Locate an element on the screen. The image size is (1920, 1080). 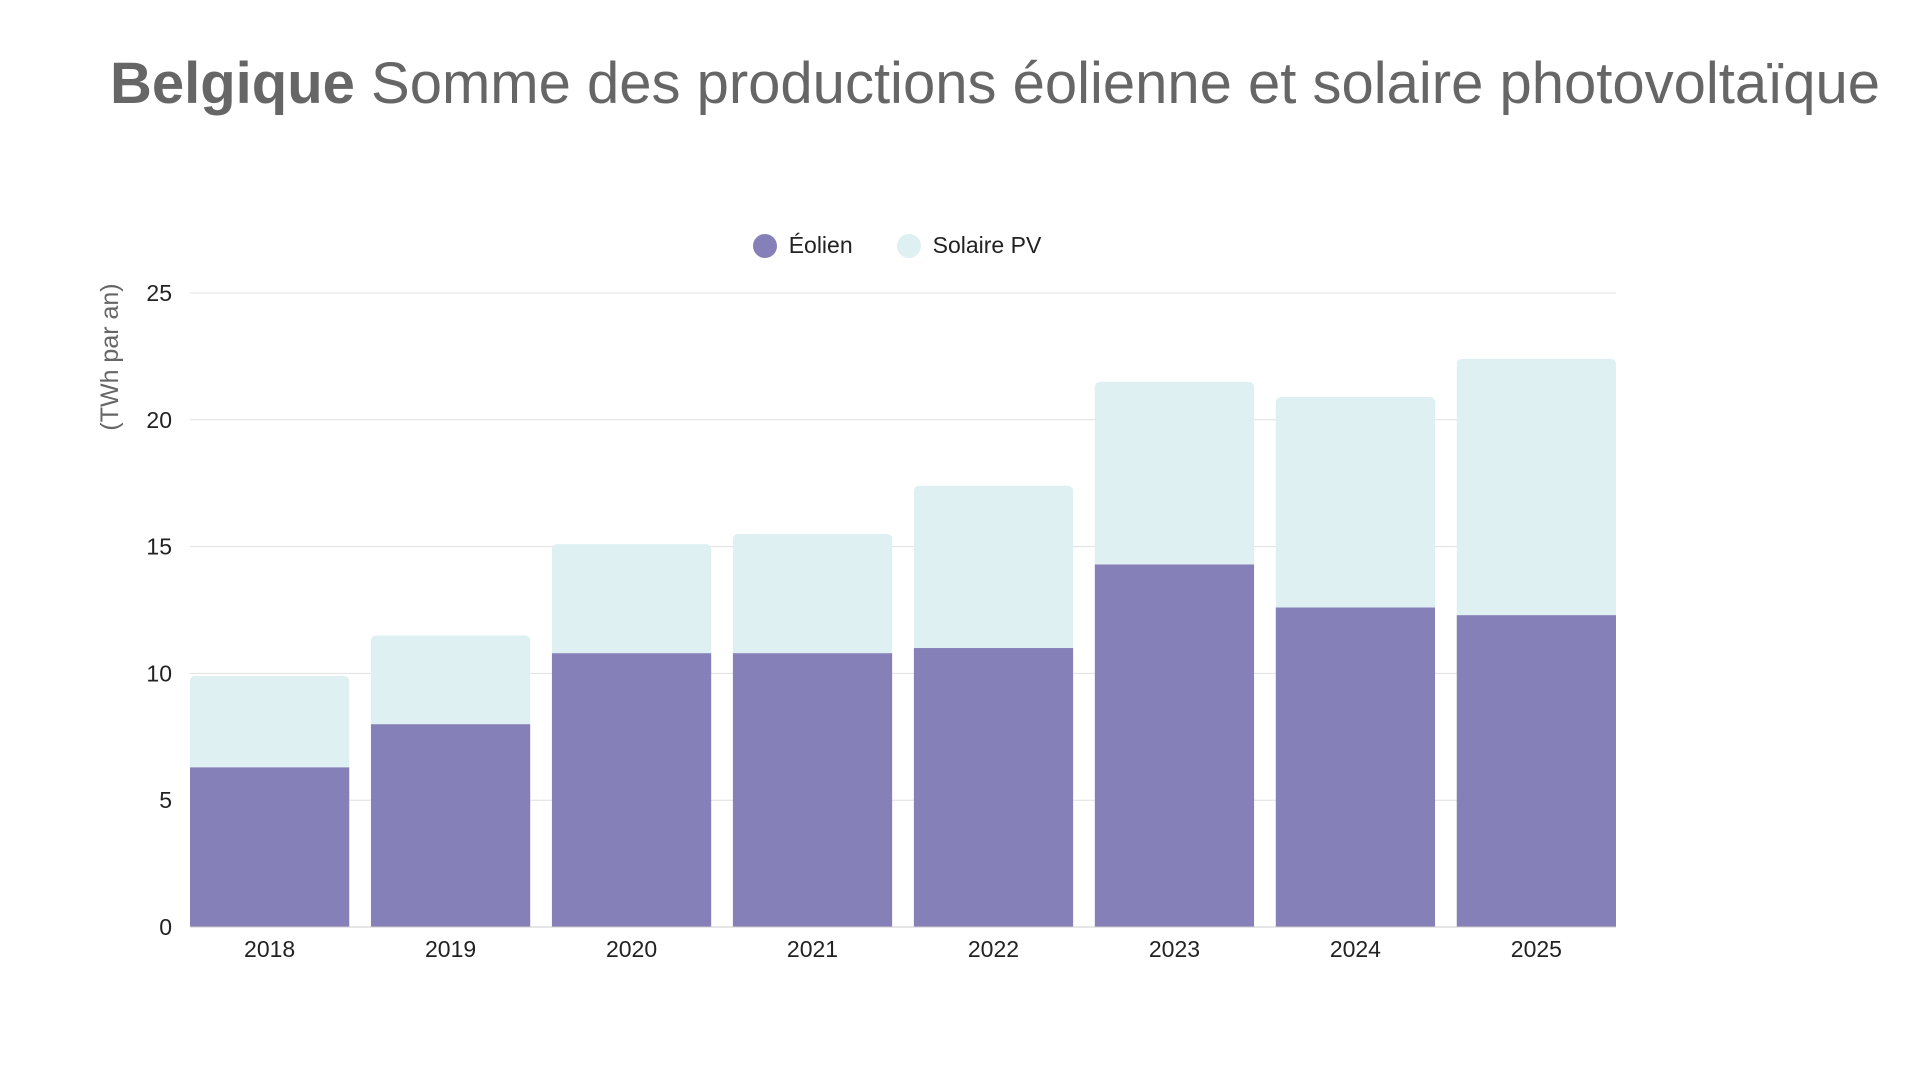
x-tick-label: 2022 is located at coordinates (993, 949).